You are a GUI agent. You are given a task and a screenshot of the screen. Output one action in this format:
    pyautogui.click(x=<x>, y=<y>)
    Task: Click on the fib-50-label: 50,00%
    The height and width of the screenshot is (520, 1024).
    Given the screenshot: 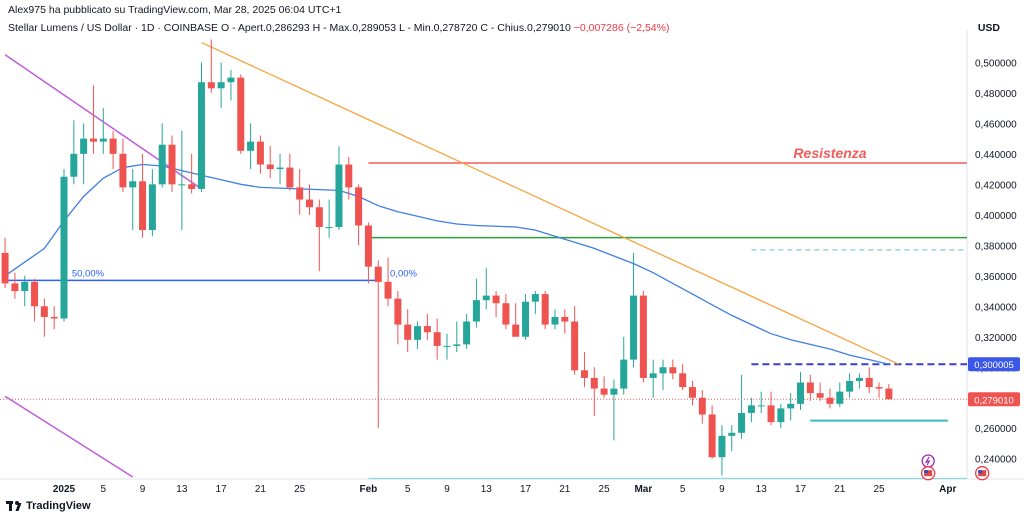 What is the action you would take?
    pyautogui.click(x=88, y=273)
    